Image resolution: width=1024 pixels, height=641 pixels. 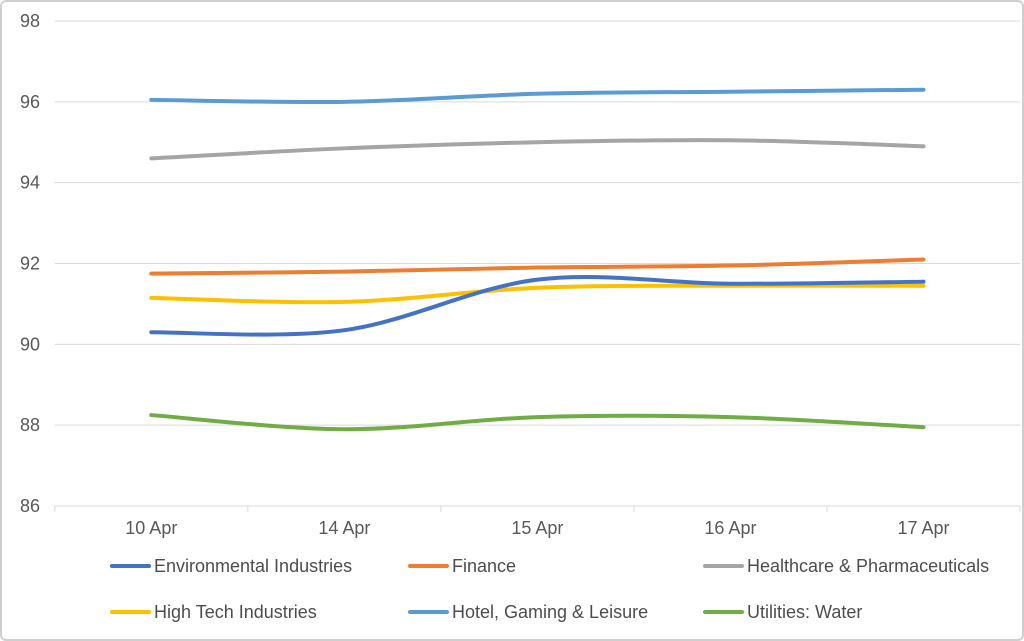 I want to click on x-axis-label: 17 Apr, so click(x=923, y=528).